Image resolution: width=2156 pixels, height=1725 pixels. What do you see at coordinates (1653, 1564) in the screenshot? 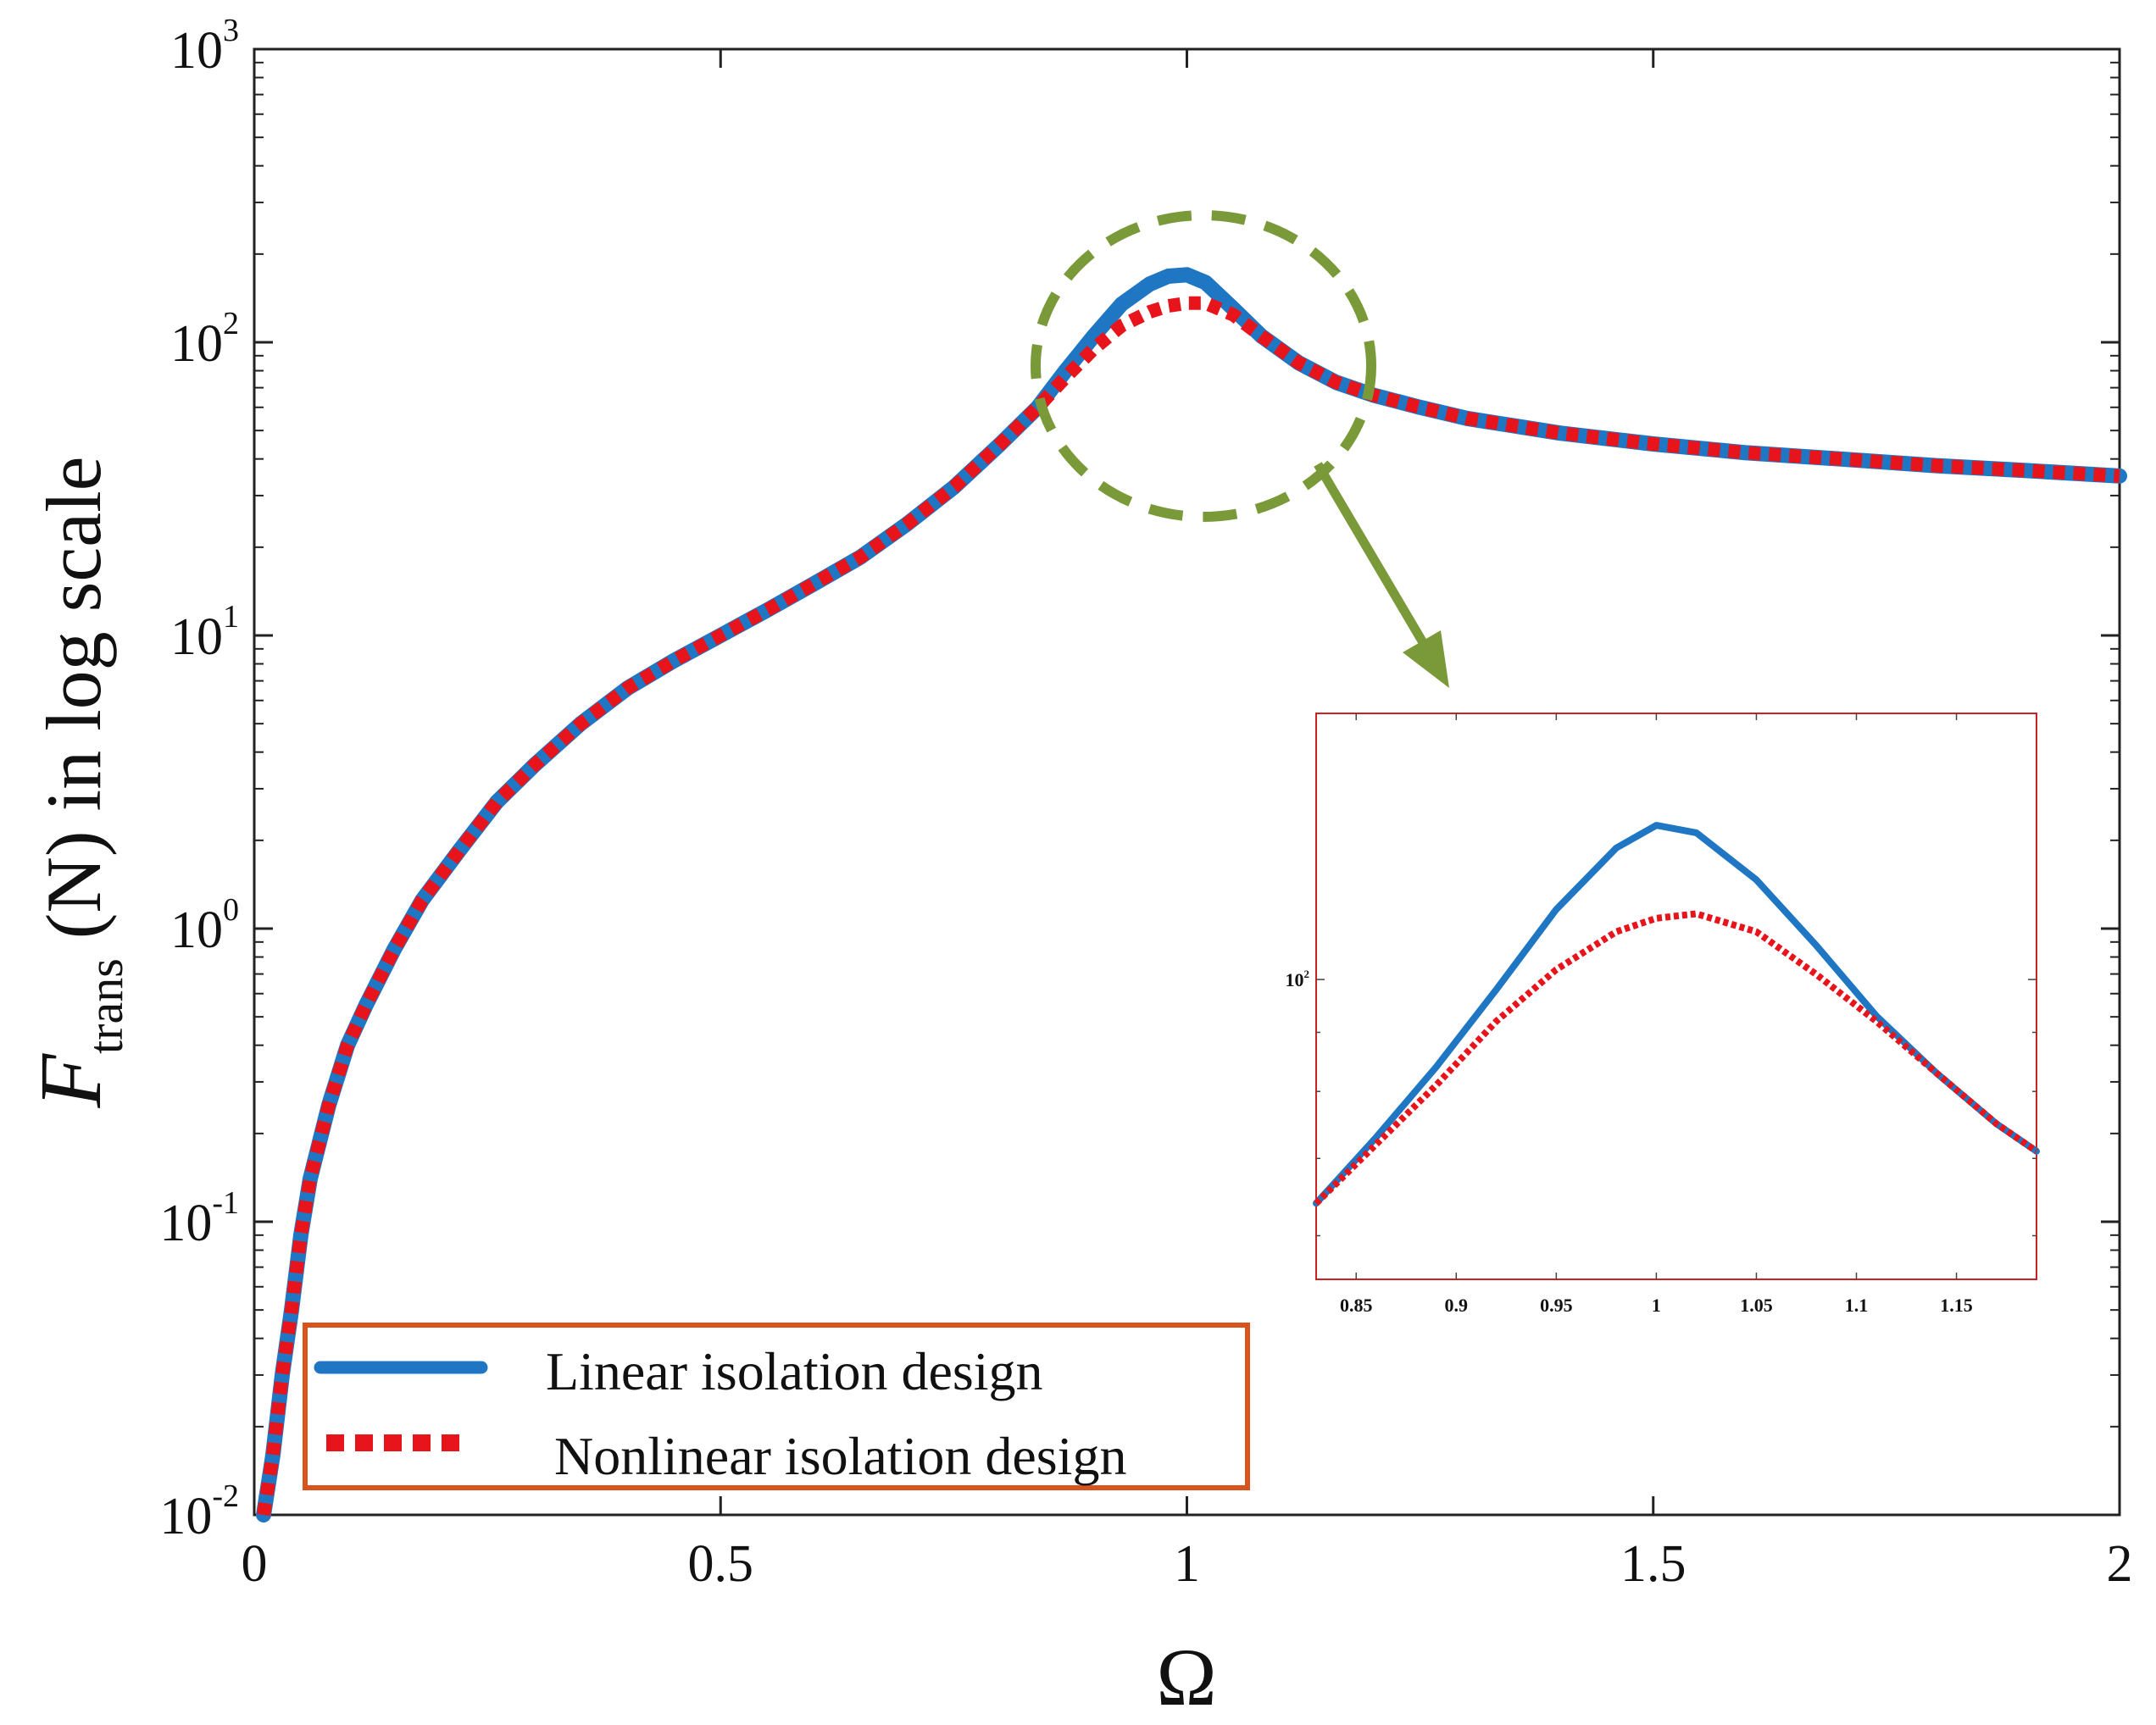
I see `x-tick-label-3: 1.5` at bounding box center [1653, 1564].